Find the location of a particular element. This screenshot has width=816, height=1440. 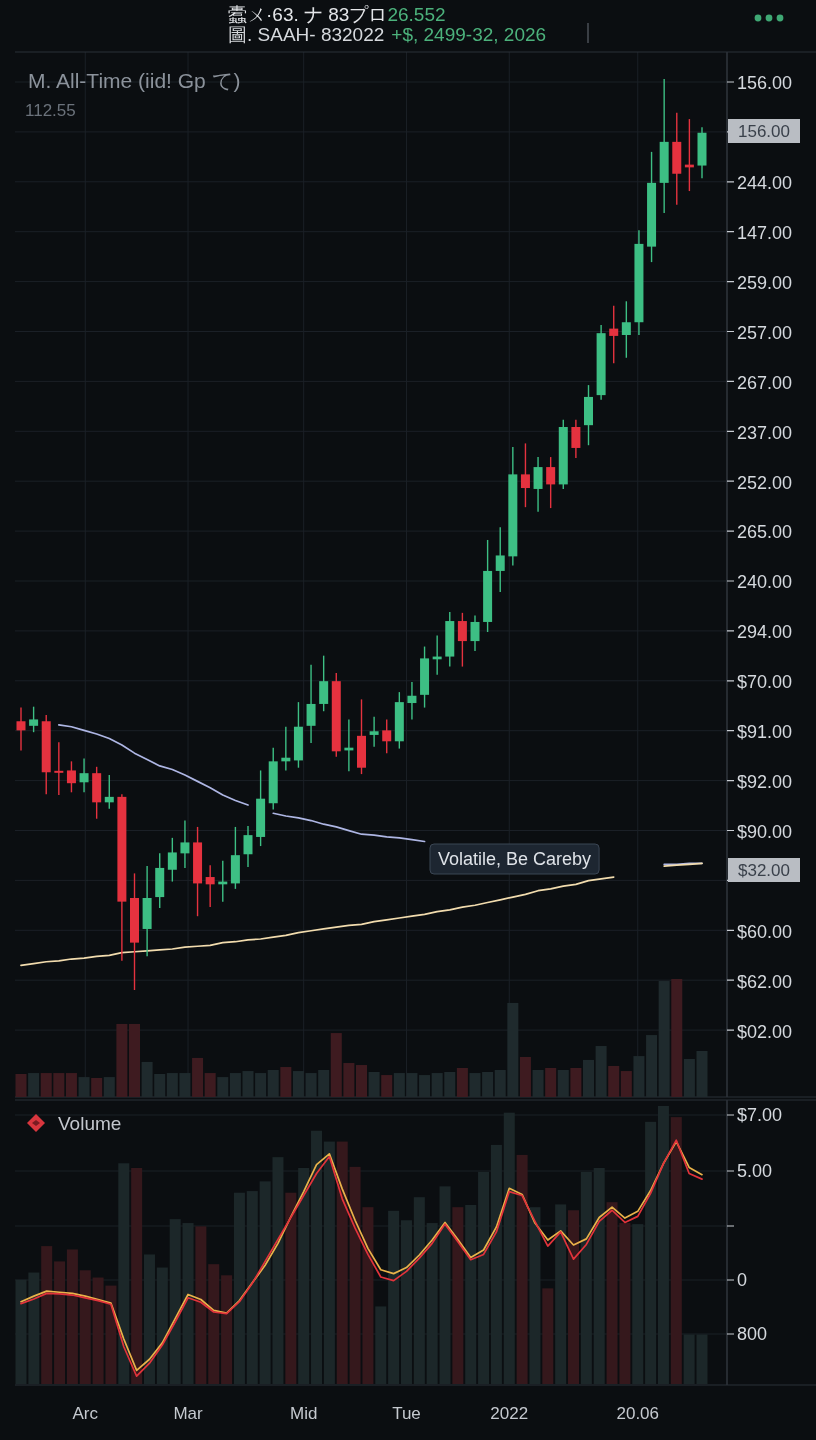

text: 蠹ㄨ·63. ナ 83プロ is located at coordinates (308, 14).